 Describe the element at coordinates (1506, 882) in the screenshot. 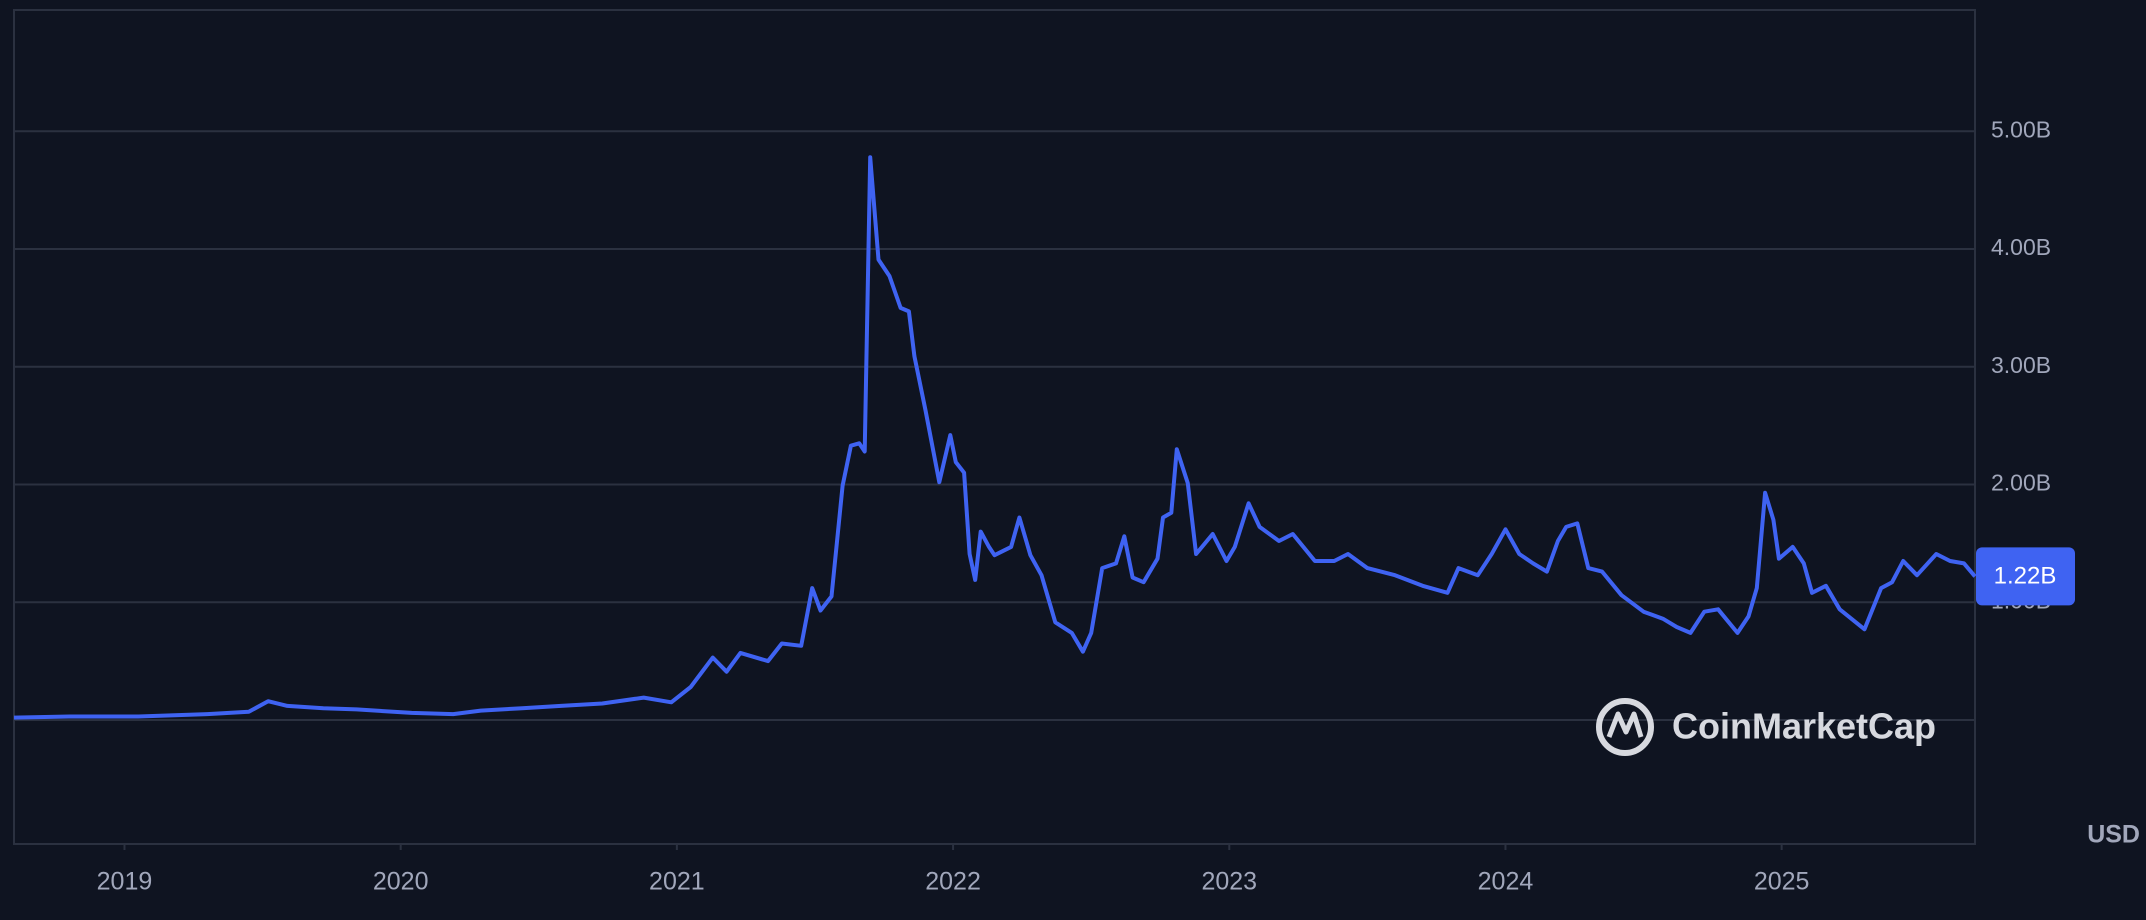

I see `x-tick-label: 2024` at that location.